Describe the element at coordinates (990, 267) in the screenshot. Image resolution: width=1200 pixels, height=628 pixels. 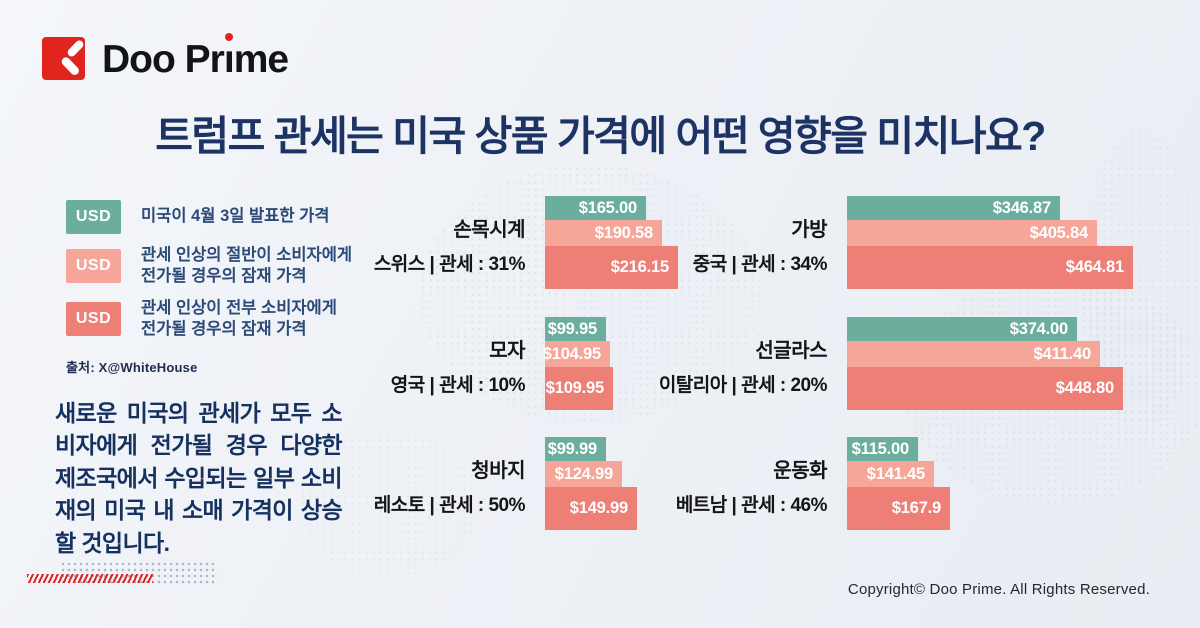
I see `bar-full-passthrough: $464.81` at that location.